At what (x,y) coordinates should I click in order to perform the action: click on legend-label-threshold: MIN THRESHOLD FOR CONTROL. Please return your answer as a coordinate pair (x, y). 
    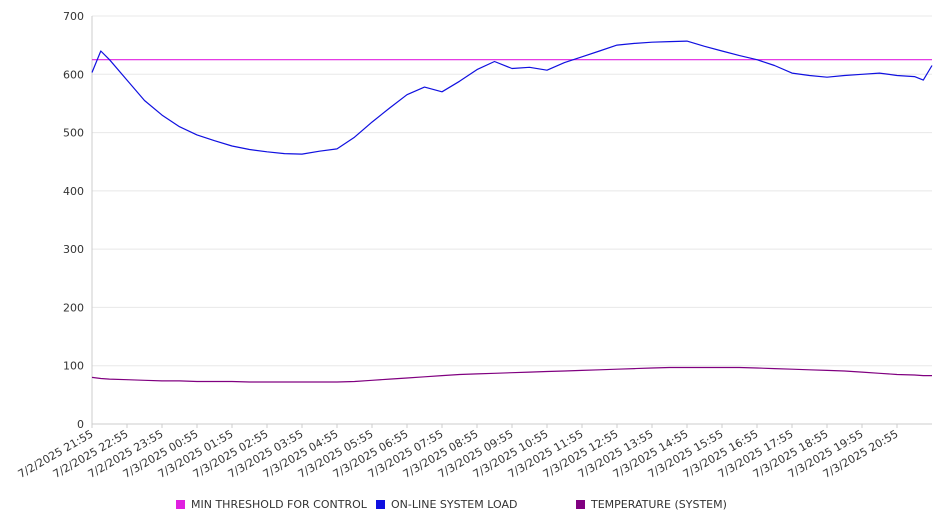
    Looking at the image, I should click on (279, 504).